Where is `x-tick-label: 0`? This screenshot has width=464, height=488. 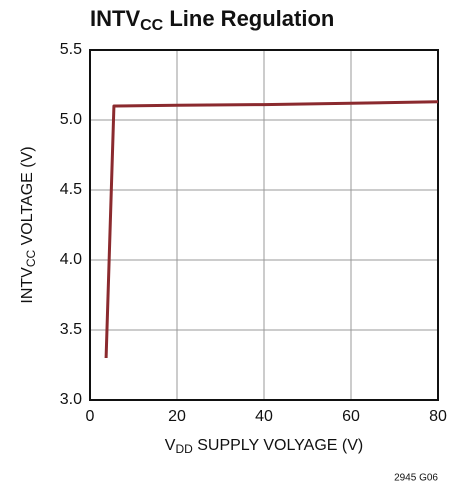
x-tick-label: 0 is located at coordinates (90, 416).